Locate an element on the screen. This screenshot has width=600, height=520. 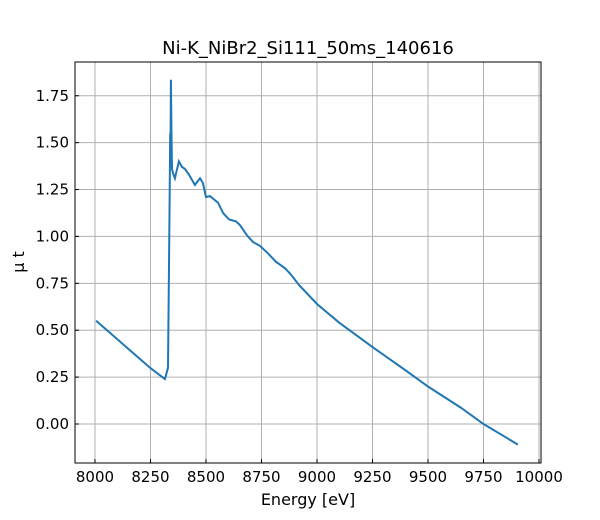
y-tick-label: 0.00 is located at coordinates (52, 424).